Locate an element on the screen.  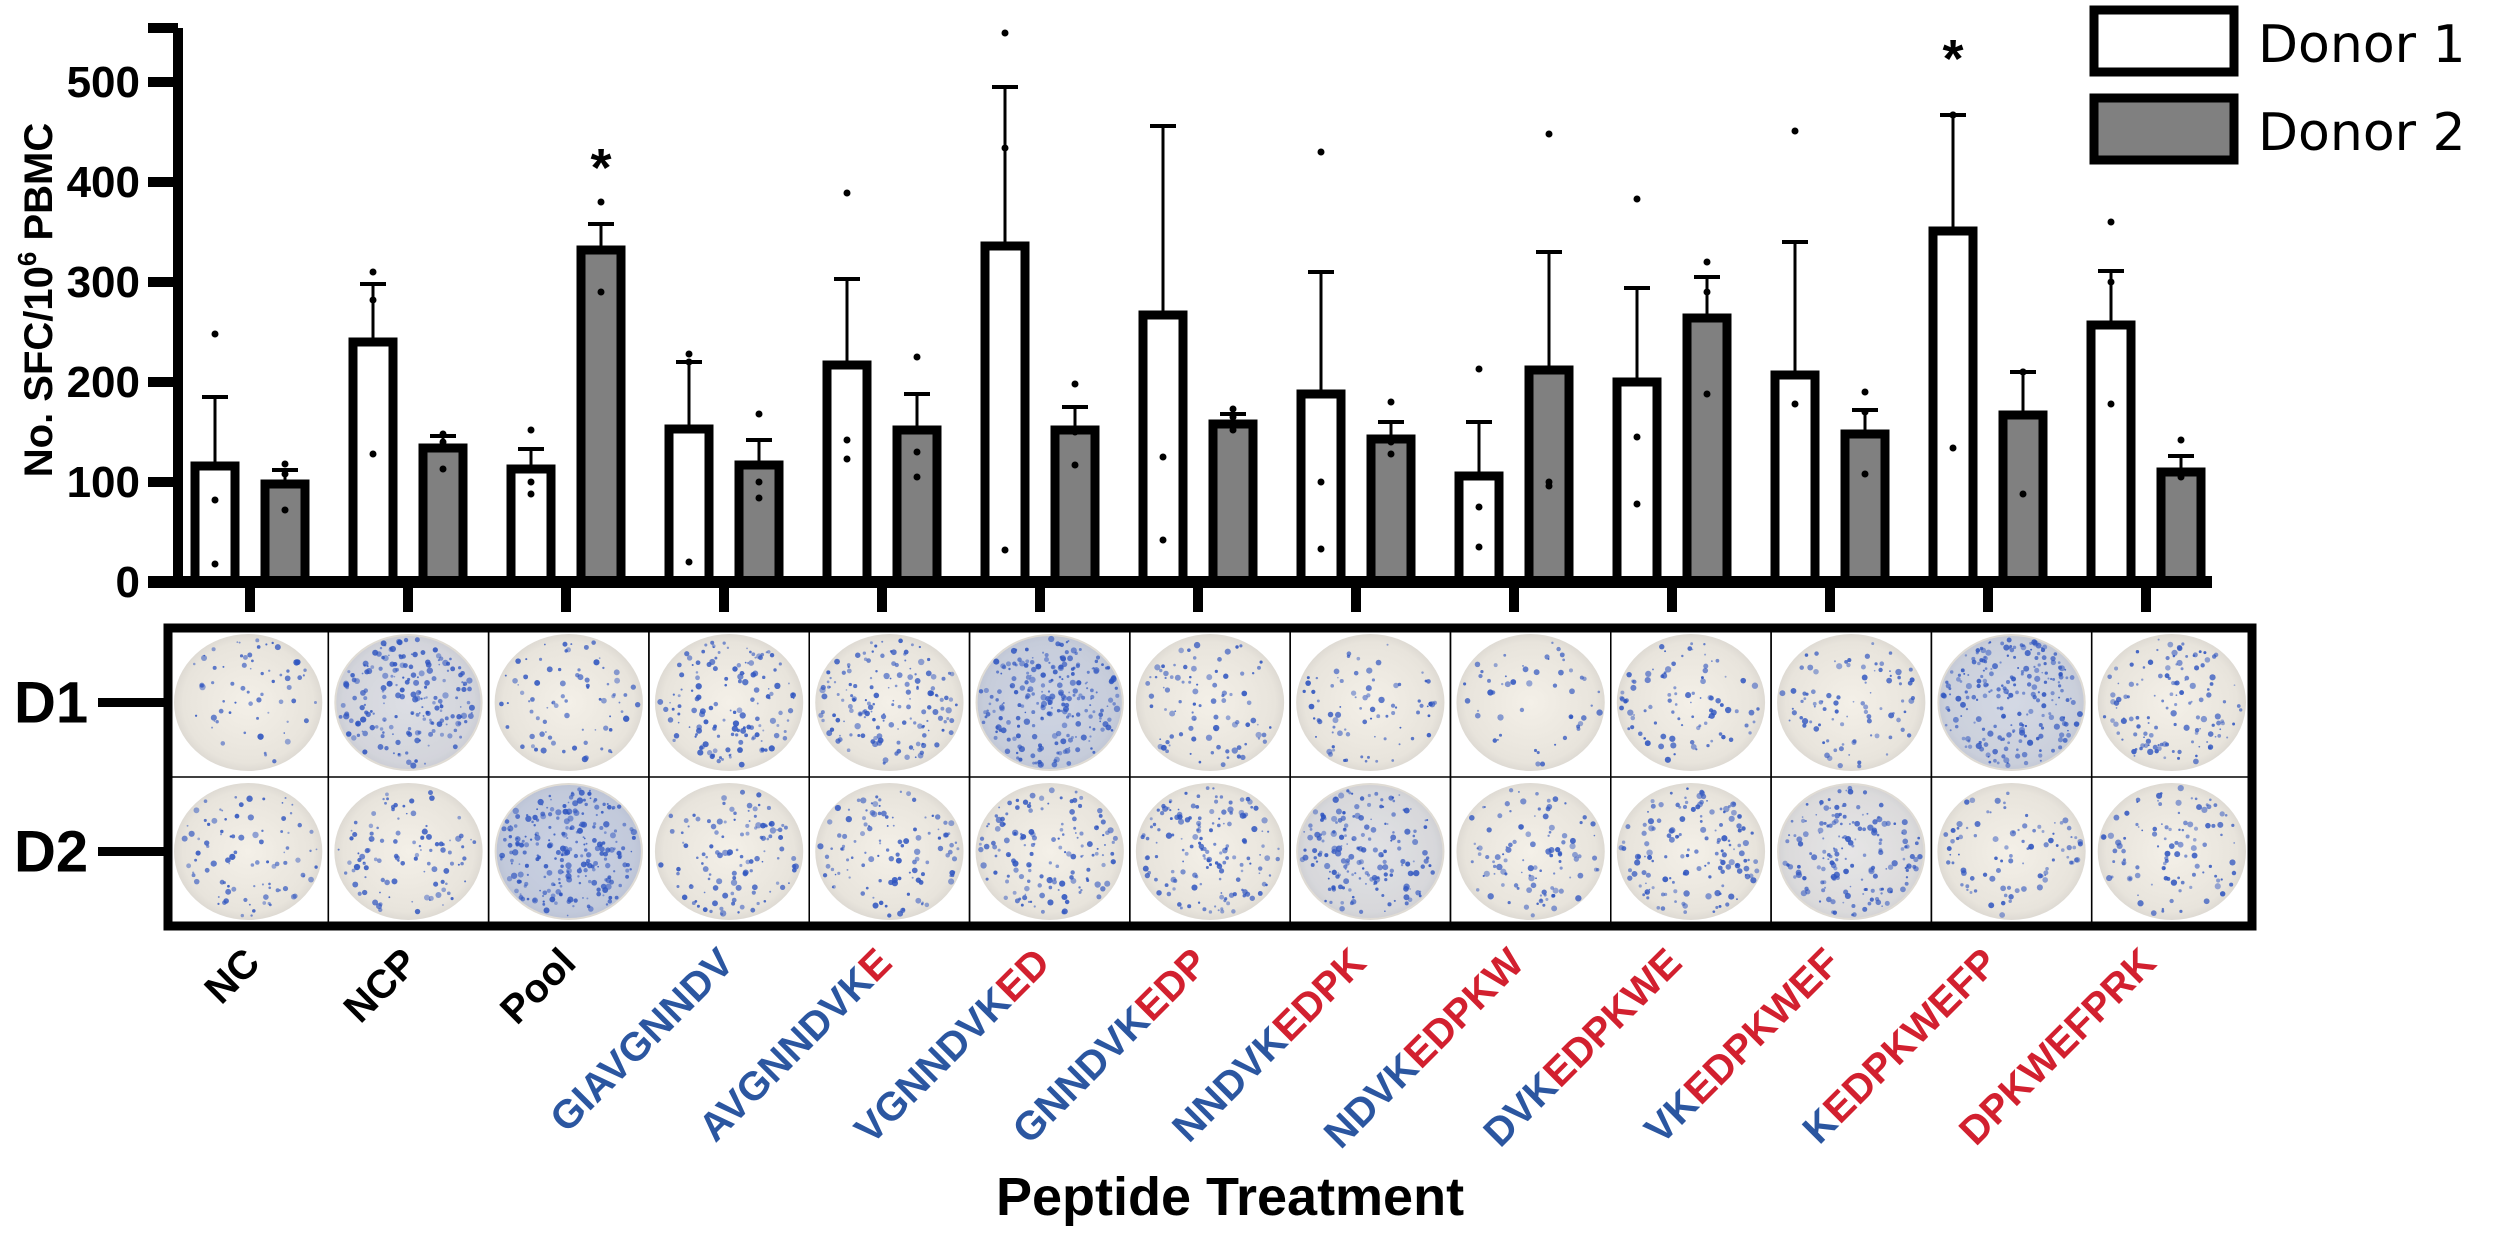
bar-group-1: * is located at coordinates (1953, 308).